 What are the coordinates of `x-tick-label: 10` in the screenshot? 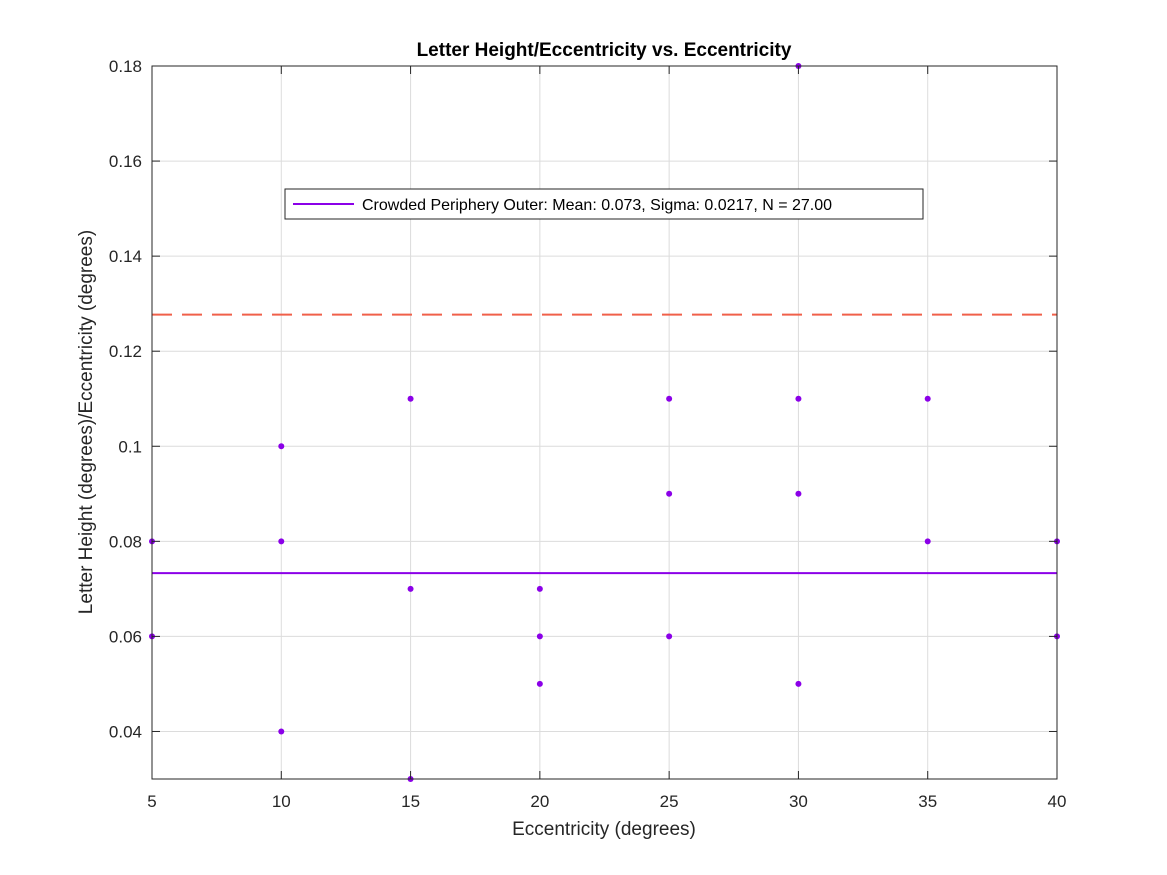 It's located at (281, 801).